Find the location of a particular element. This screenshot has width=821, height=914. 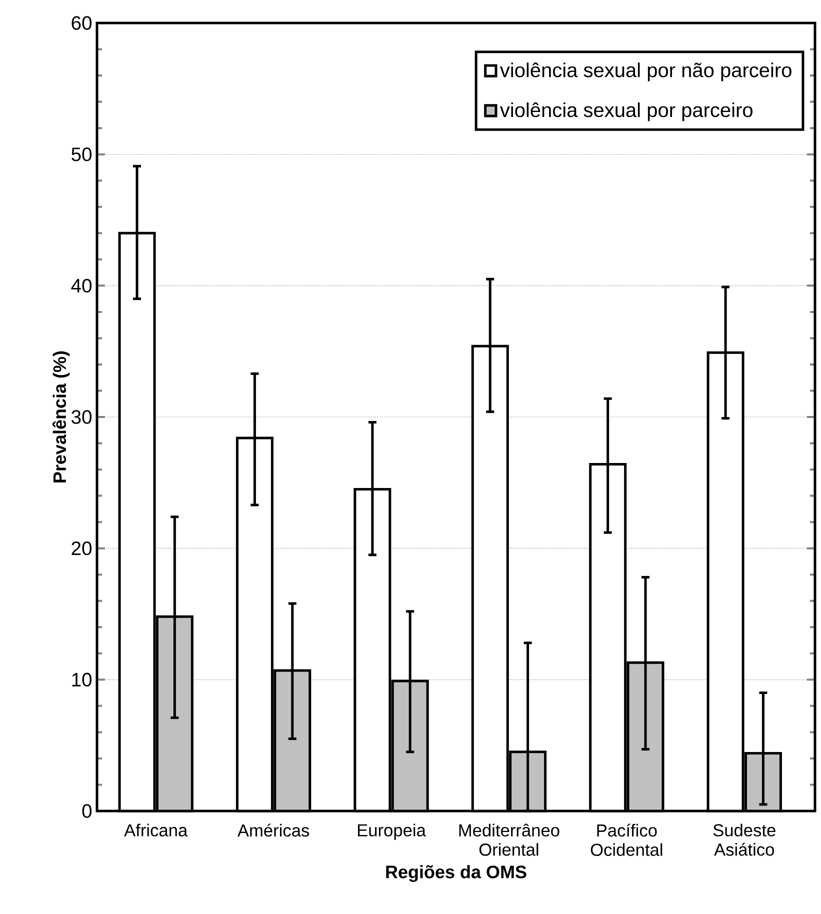

x-tick-label: Américas is located at coordinates (273, 830).